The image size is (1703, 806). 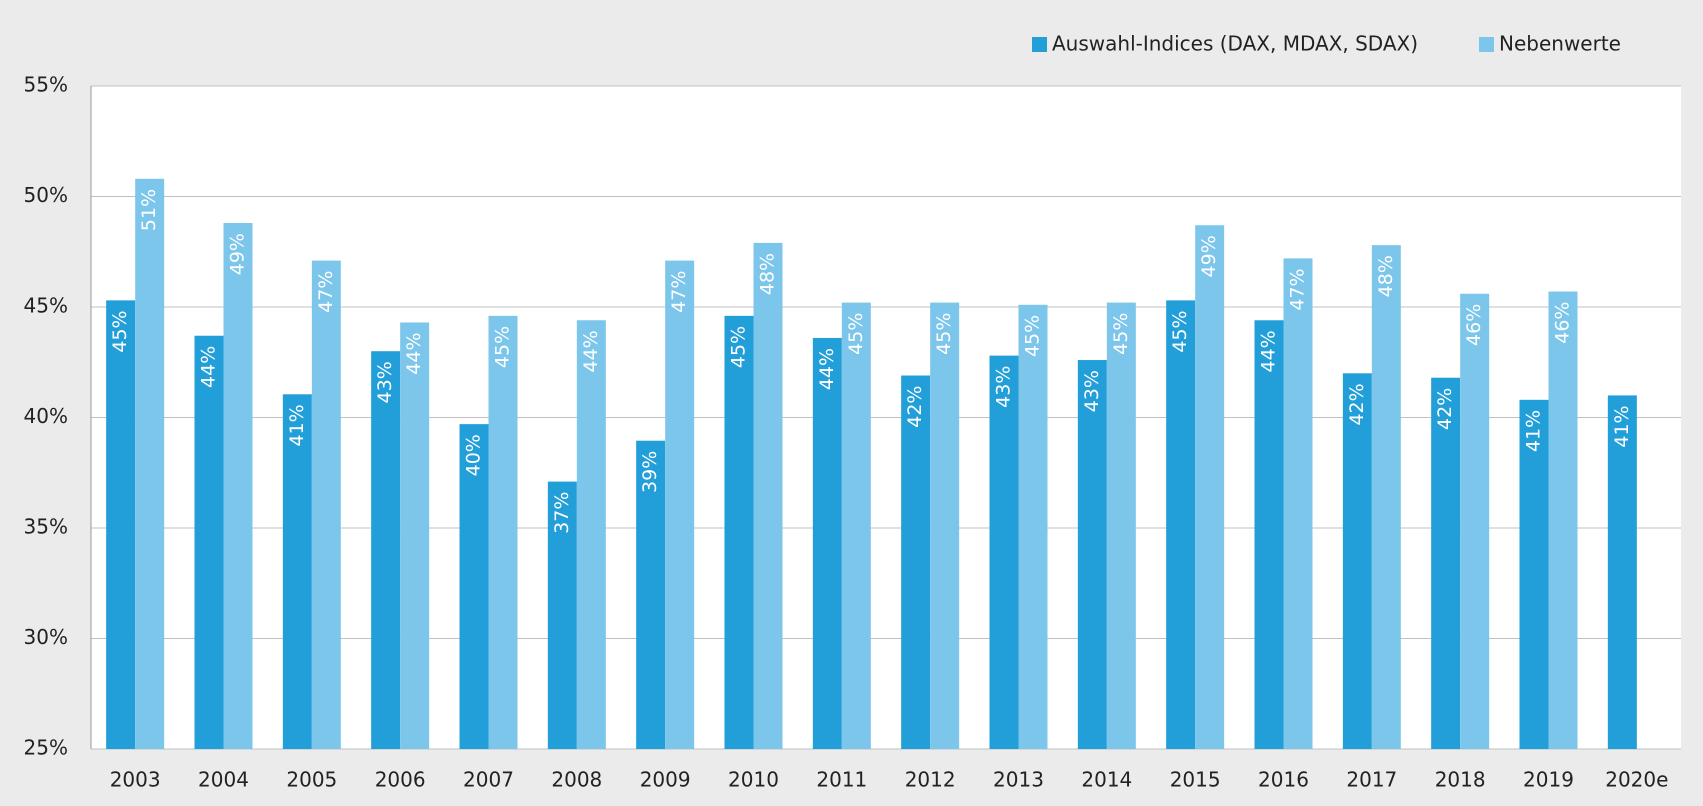 What do you see at coordinates (474, 455) in the screenshot?
I see `data-label: 40%` at bounding box center [474, 455].